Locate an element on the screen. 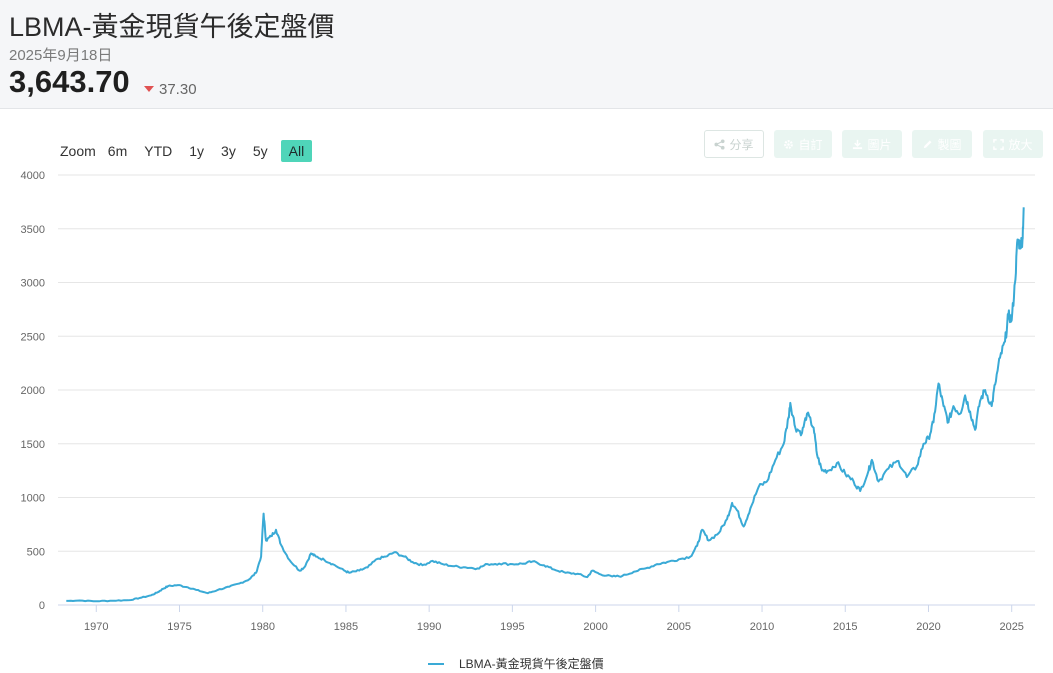  y-tick-label: 0 is located at coordinates (42, 606).